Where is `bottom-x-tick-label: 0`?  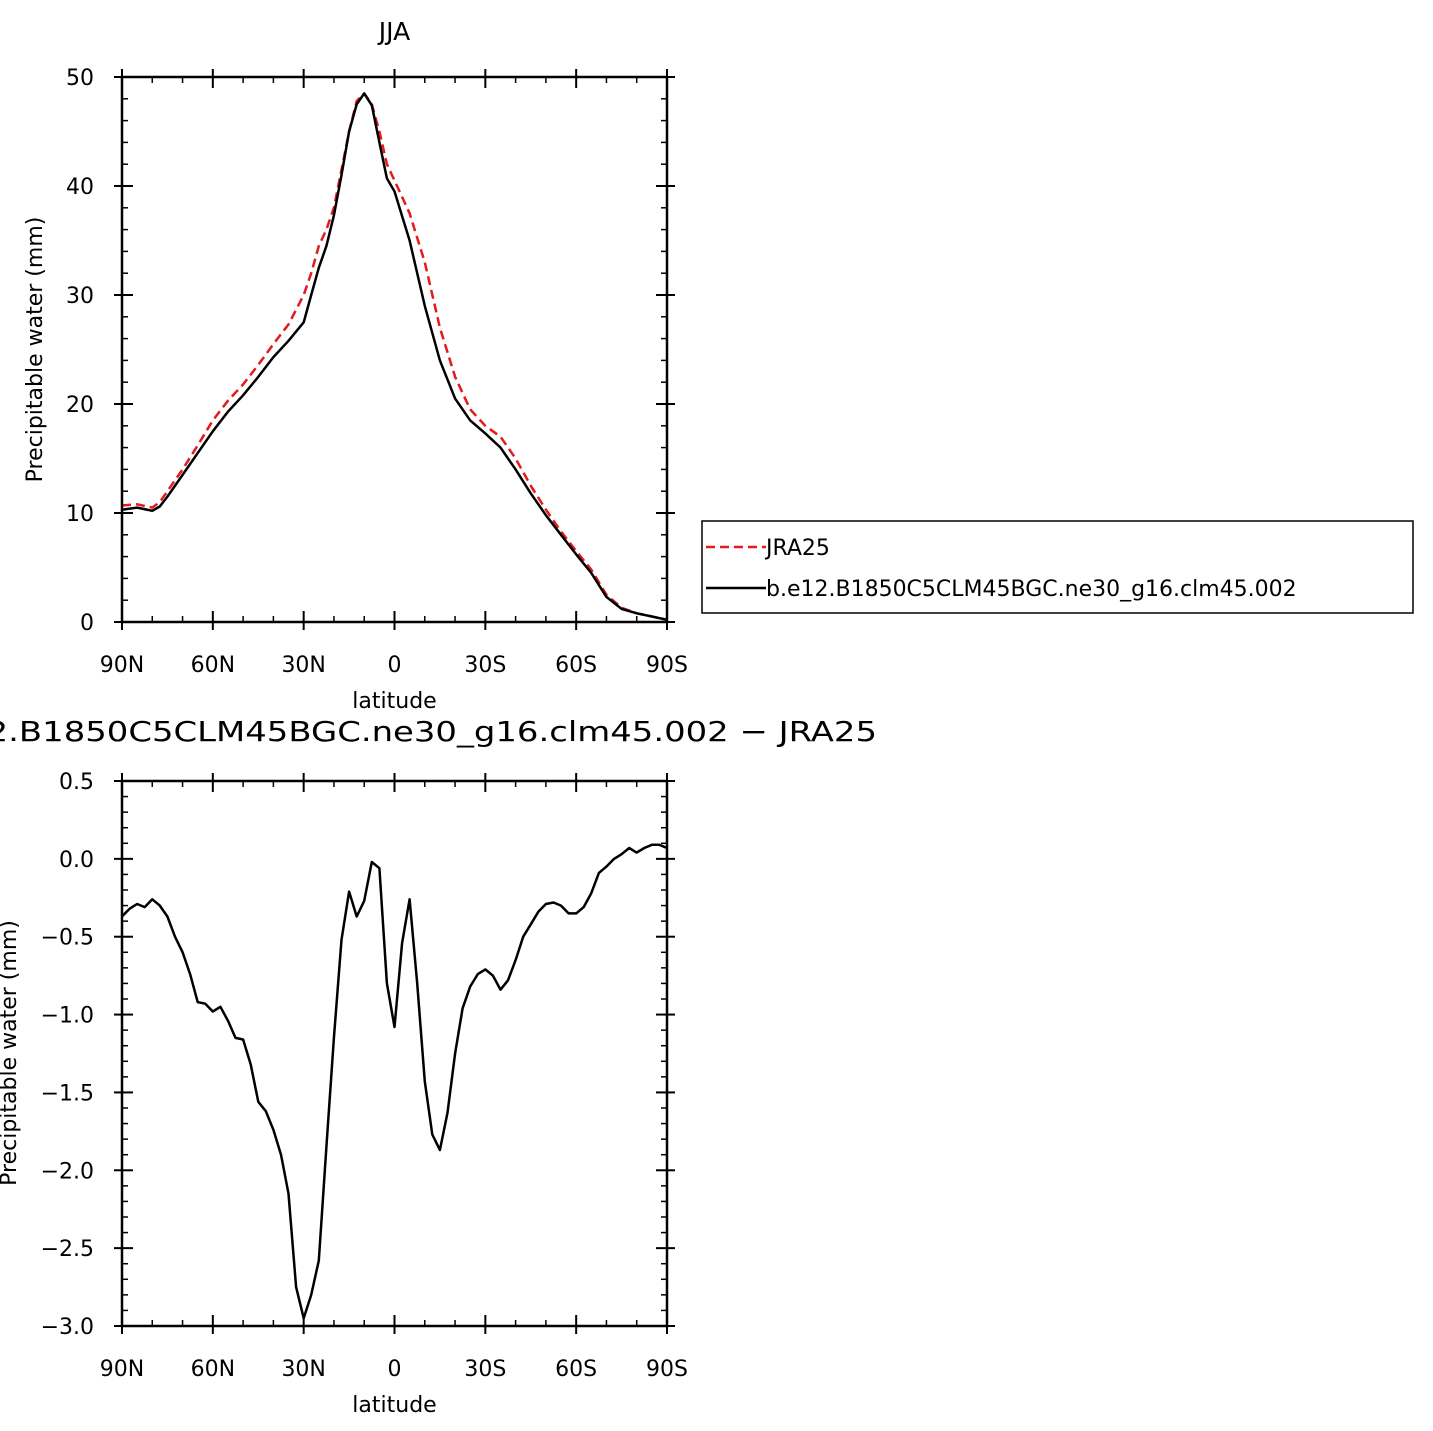
bottom-x-tick-label: 0 is located at coordinates (395, 1369).